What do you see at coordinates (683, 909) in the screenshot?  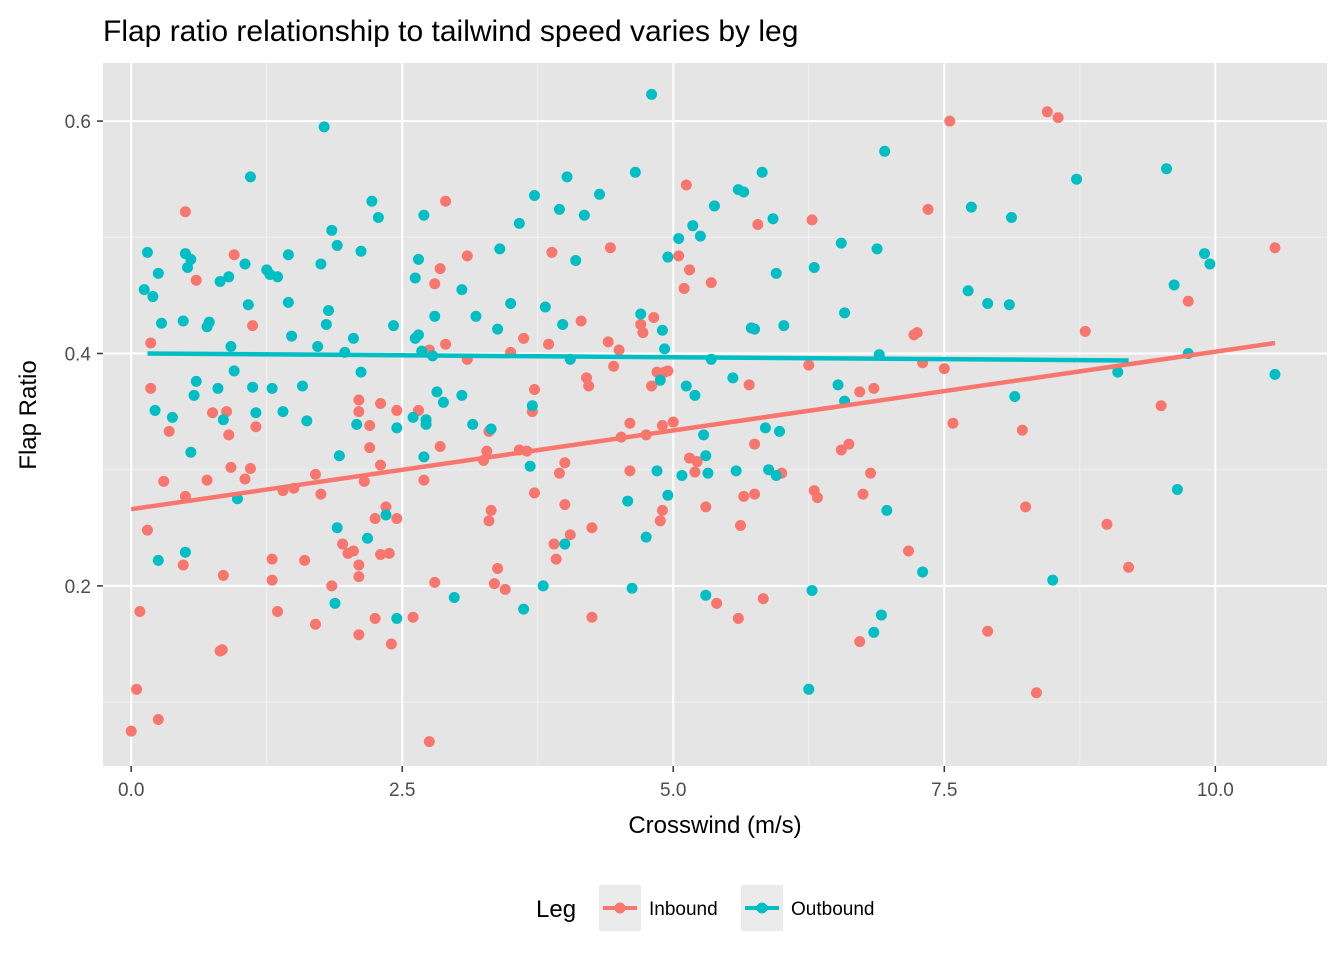 I see `legend-label-inbound: Inbound` at bounding box center [683, 909].